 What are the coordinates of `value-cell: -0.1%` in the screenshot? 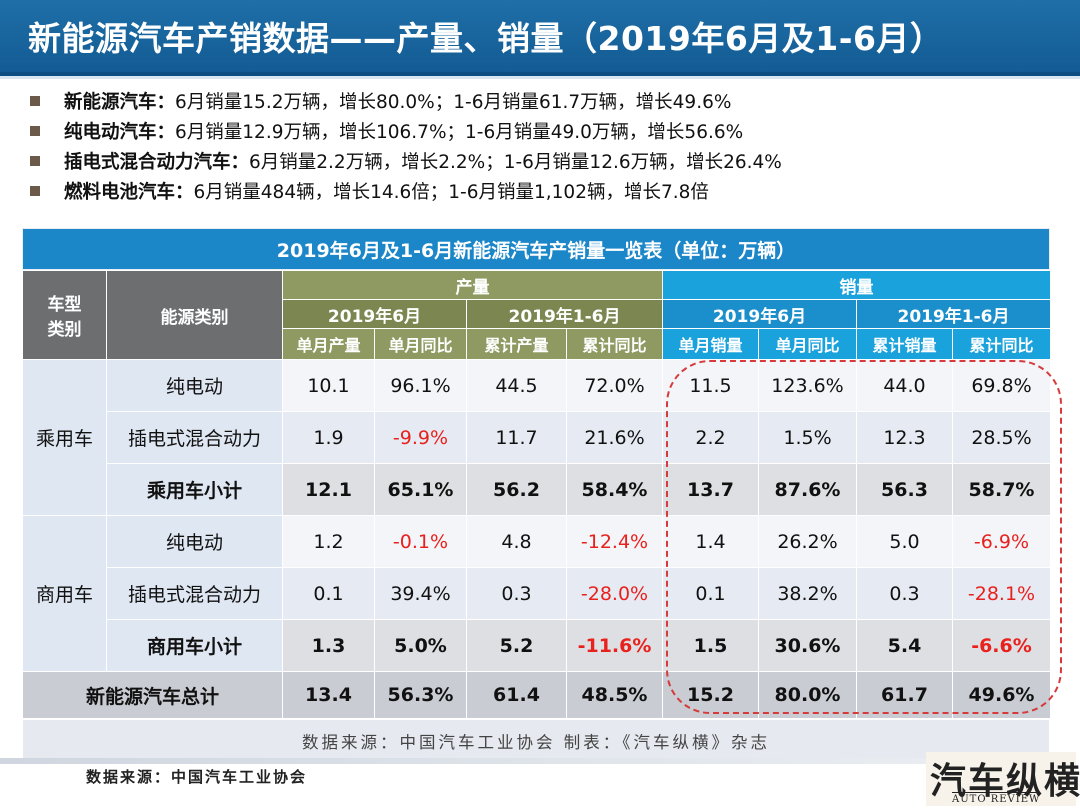 It's located at (420, 541).